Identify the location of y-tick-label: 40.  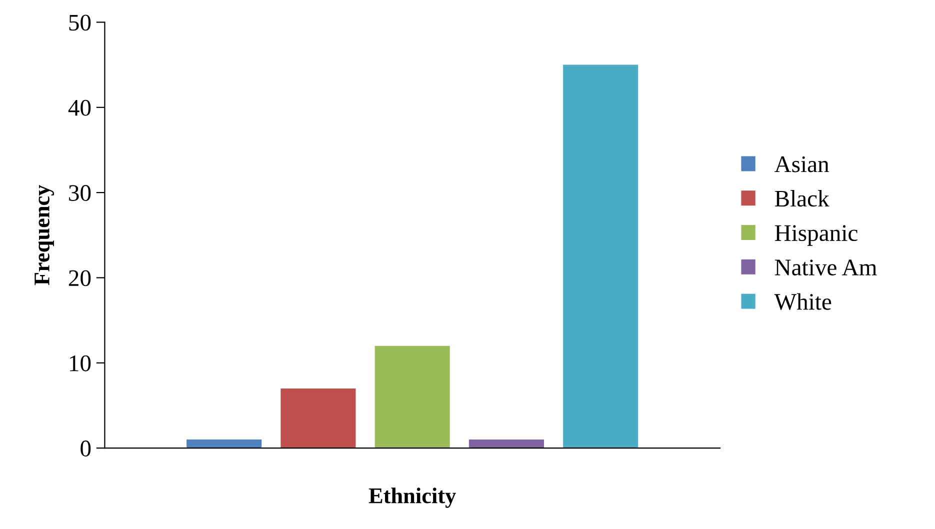
(79, 108).